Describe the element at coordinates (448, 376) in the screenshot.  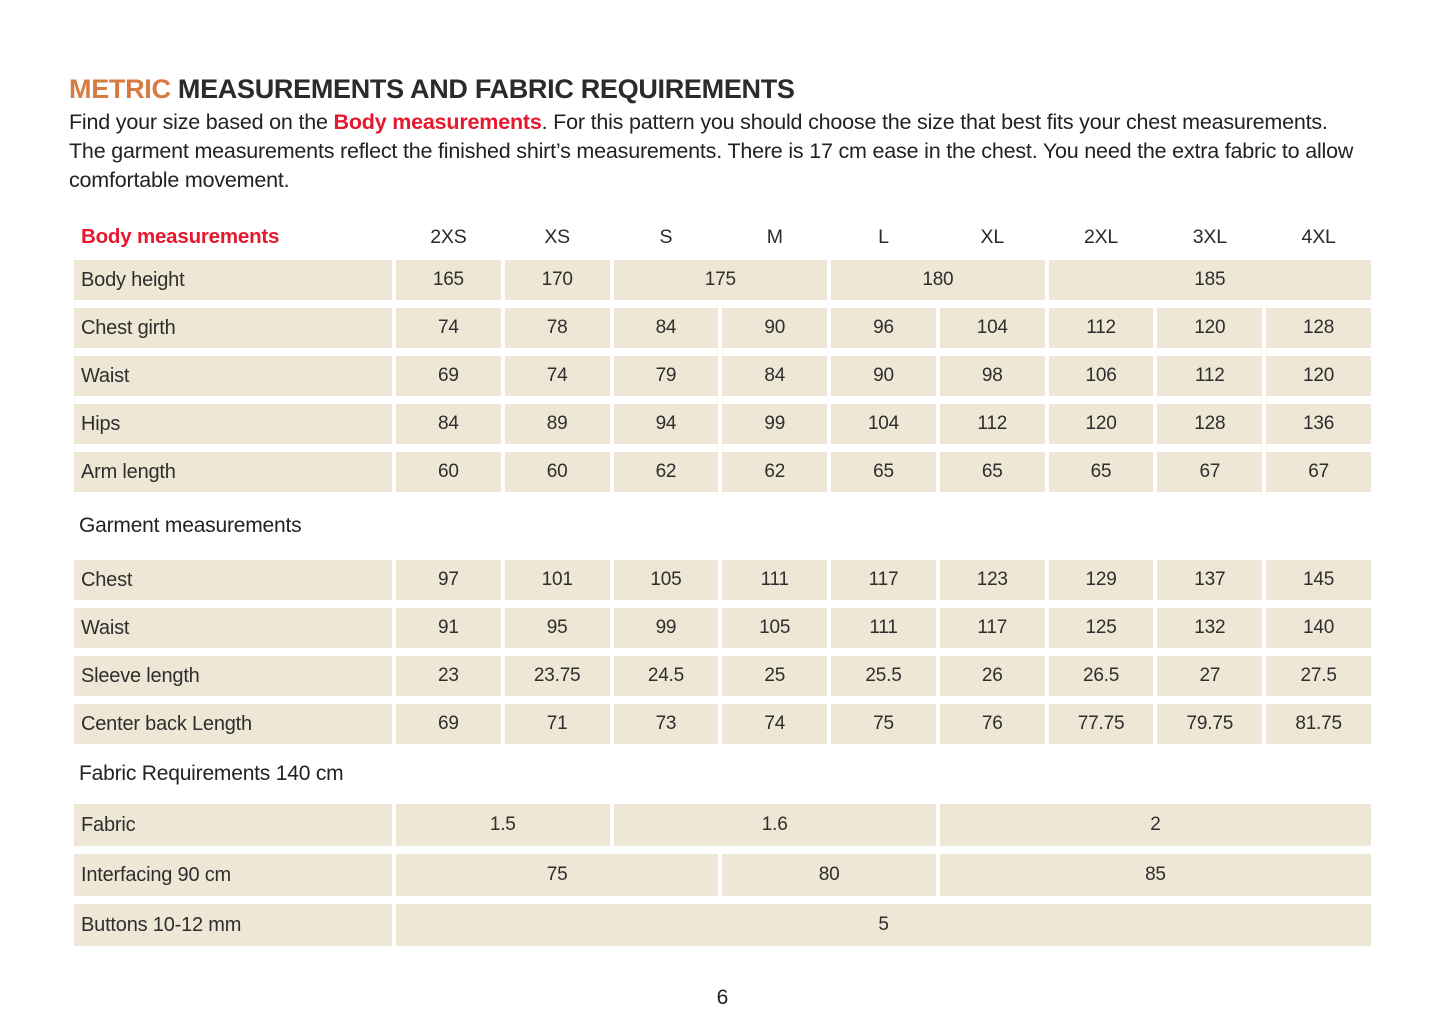
I see `value-cell: 69` at that location.